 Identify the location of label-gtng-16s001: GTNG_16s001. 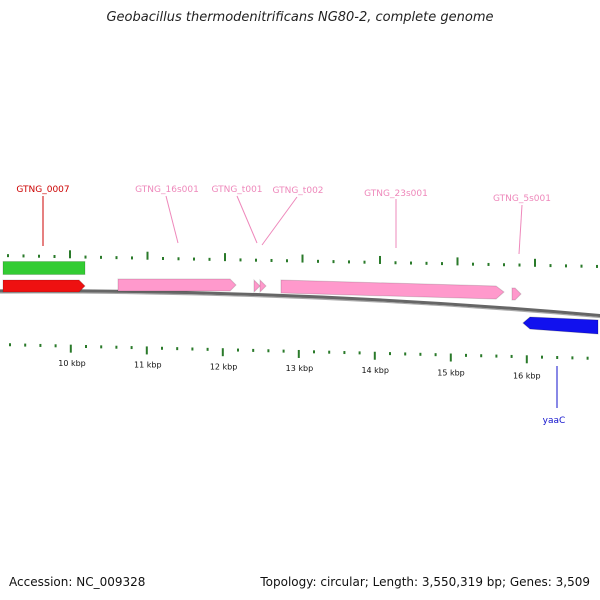
(167, 190).